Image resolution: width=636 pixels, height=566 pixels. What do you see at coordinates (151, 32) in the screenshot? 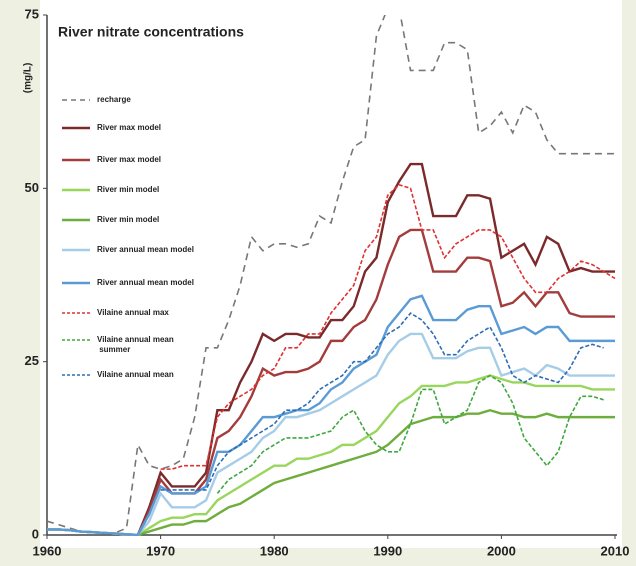
I see `chart-title: River nitrate concentrations` at bounding box center [151, 32].